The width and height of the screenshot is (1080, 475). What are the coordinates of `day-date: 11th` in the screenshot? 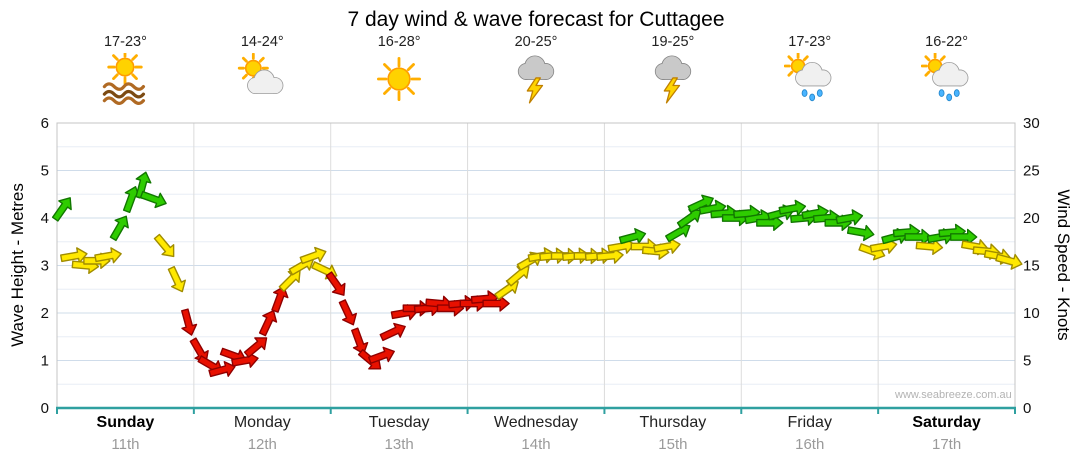 It's located at (125, 444).